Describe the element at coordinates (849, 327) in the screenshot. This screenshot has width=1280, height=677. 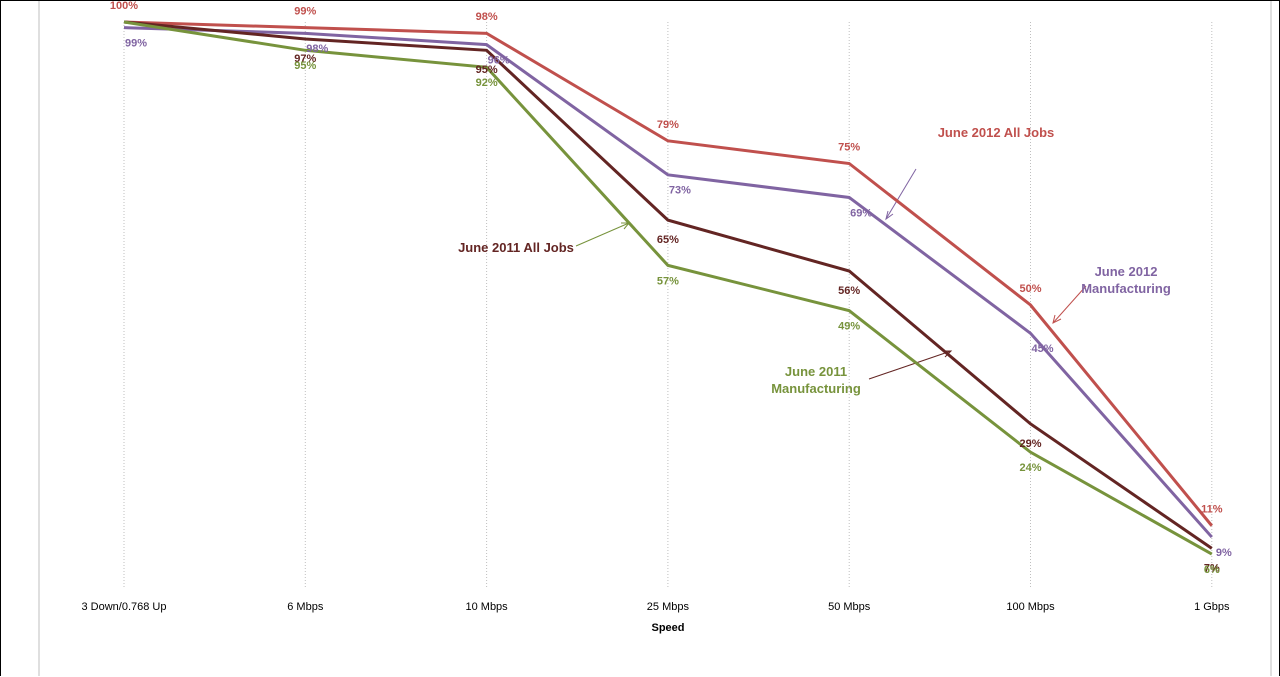
I see `data-label: 49%` at that location.